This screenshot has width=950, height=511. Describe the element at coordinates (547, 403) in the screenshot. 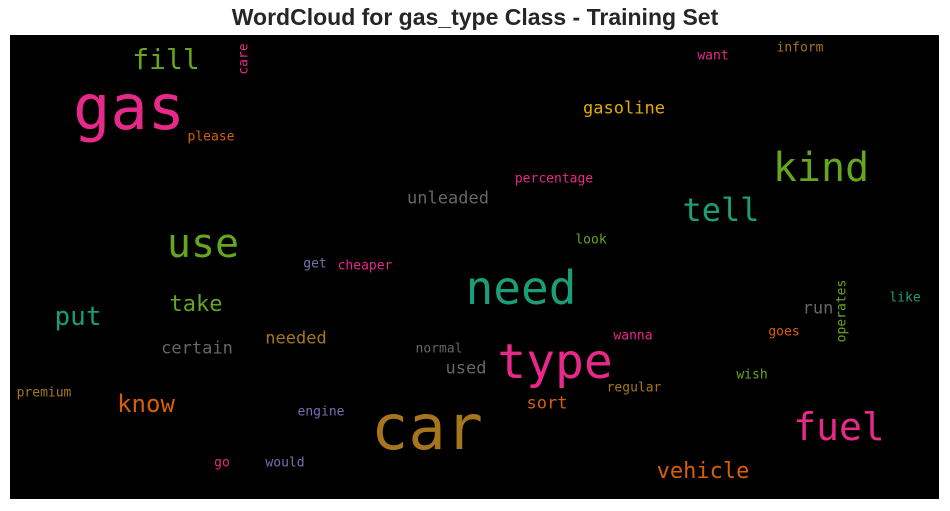

I see `word-sort: sort` at that location.